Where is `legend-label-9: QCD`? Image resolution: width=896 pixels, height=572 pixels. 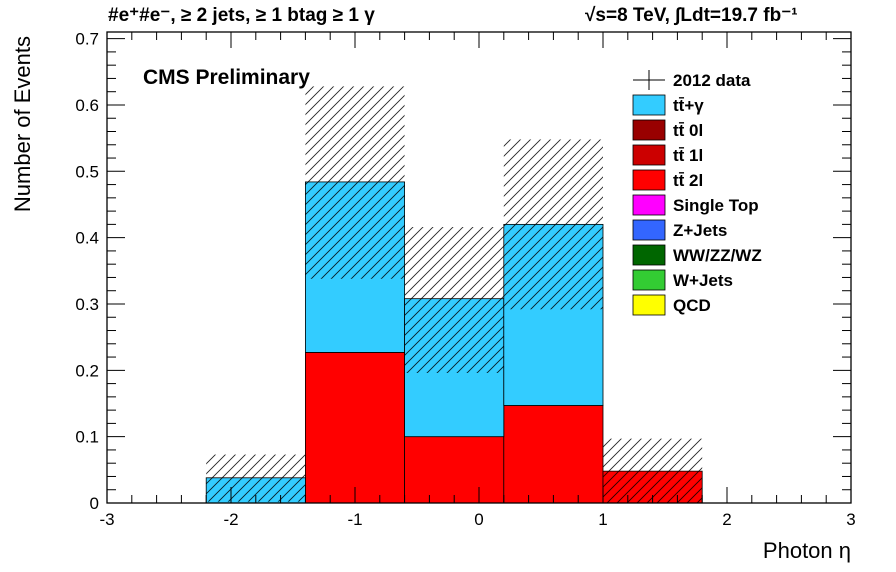 legend-label-9: QCD is located at coordinates (692, 305).